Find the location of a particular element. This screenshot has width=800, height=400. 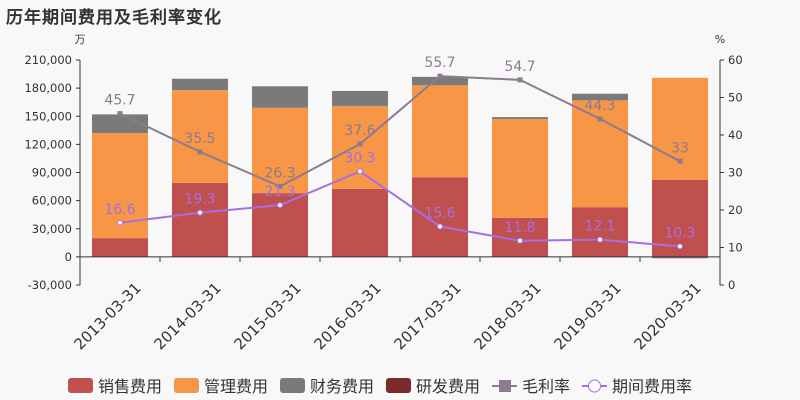

right-tick-label: 10 is located at coordinates (735, 248).